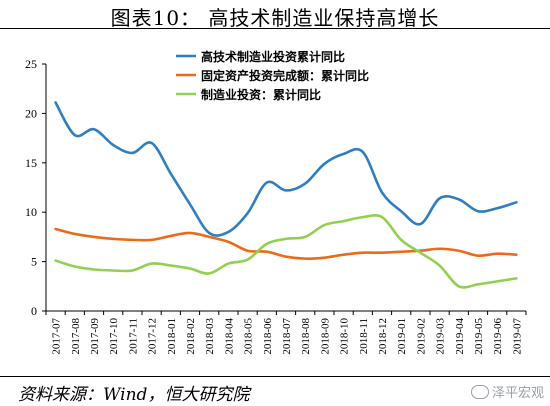 Image resolution: width=550 pixels, height=406 pixels. Describe the element at coordinates (479, 392) in the screenshot. I see `wechat-icon` at that location.